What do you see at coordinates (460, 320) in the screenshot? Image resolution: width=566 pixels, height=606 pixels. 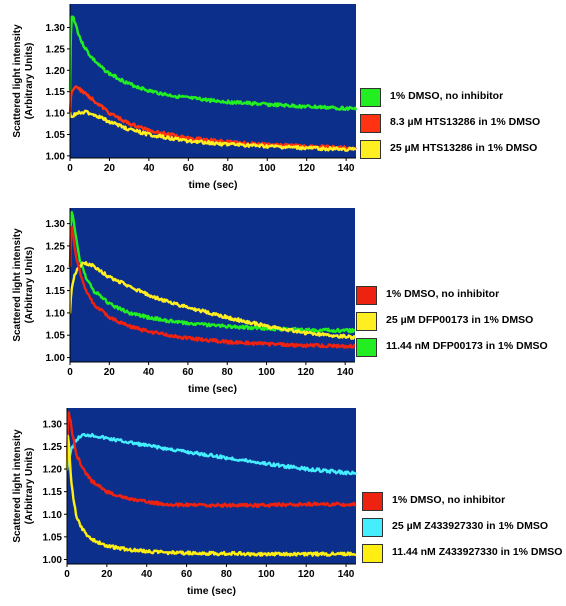 I see `legend-2-label-2: 25 µM DFP00173 in 1% DMSO` at bounding box center [460, 320].